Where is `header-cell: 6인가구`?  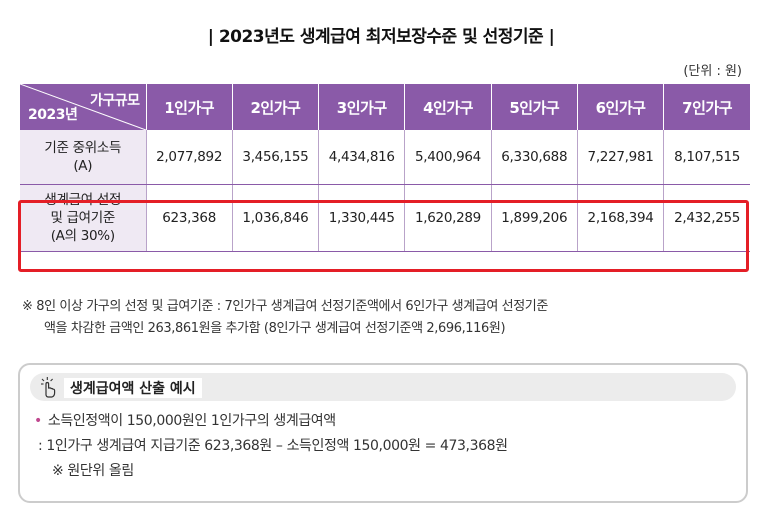 header-cell: 6인가구 is located at coordinates (620, 107).